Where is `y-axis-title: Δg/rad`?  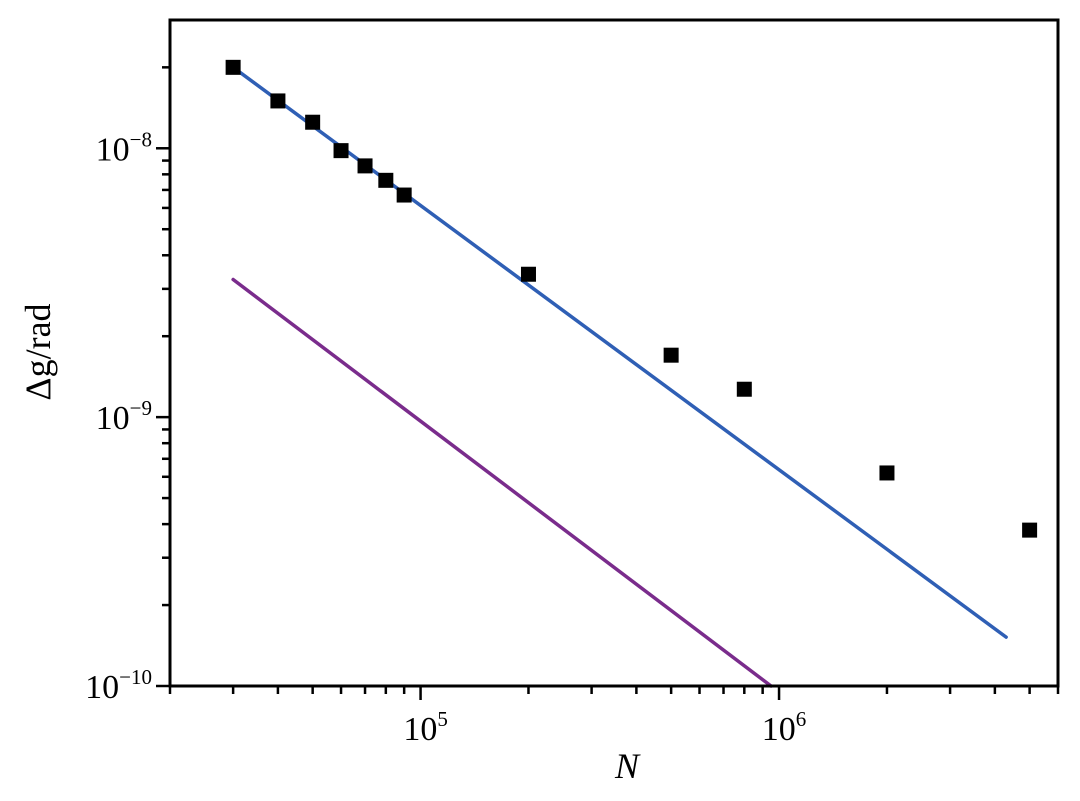 y-axis-title: Δg/rad is located at coordinates (38, 351).